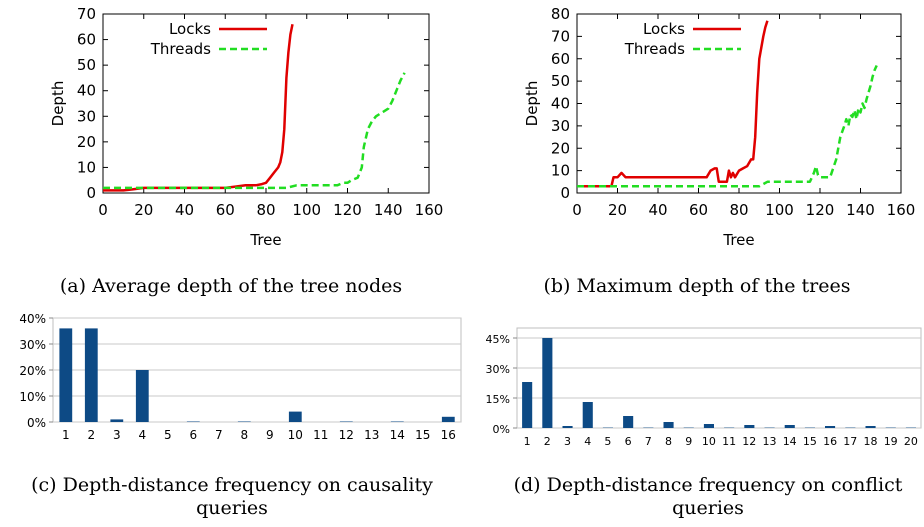 The image size is (924, 527). I want to click on x-tick-label: 0, so click(577, 210).